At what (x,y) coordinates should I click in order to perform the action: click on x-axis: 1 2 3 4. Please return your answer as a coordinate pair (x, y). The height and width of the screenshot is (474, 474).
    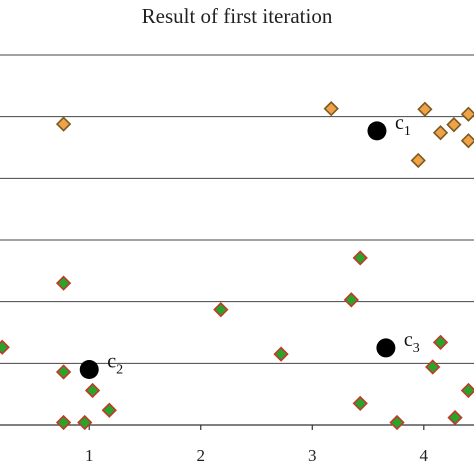
    Looking at the image, I should click on (237, 444).